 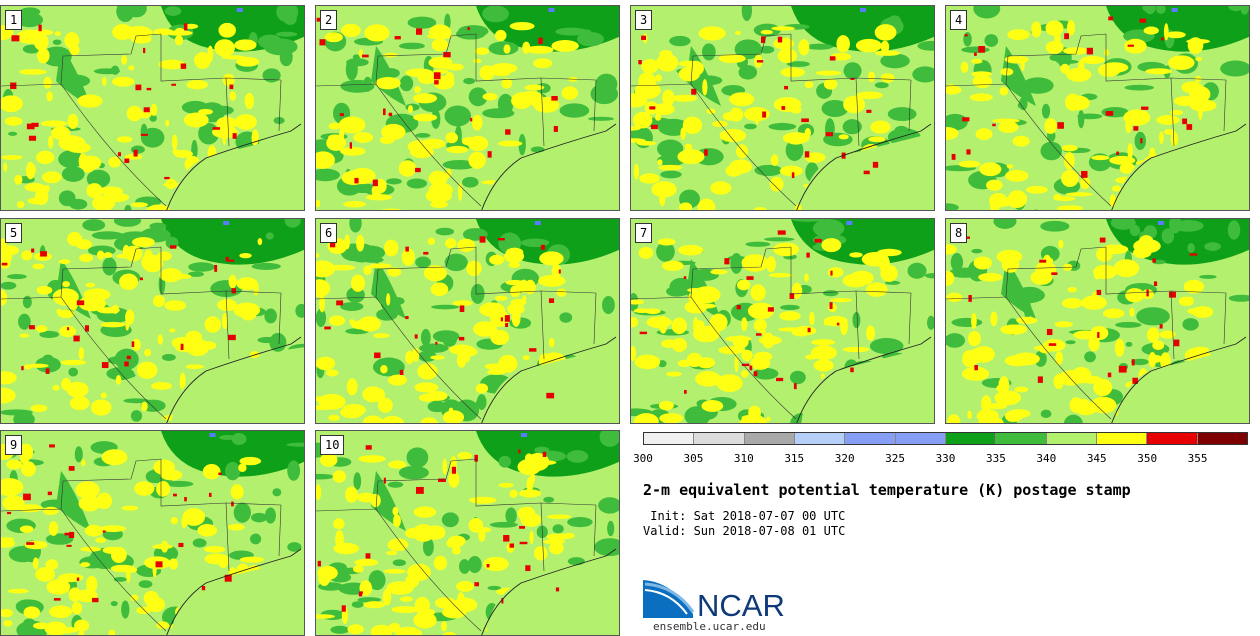 I want to click on gulf-water, so click(x=237, y=172).